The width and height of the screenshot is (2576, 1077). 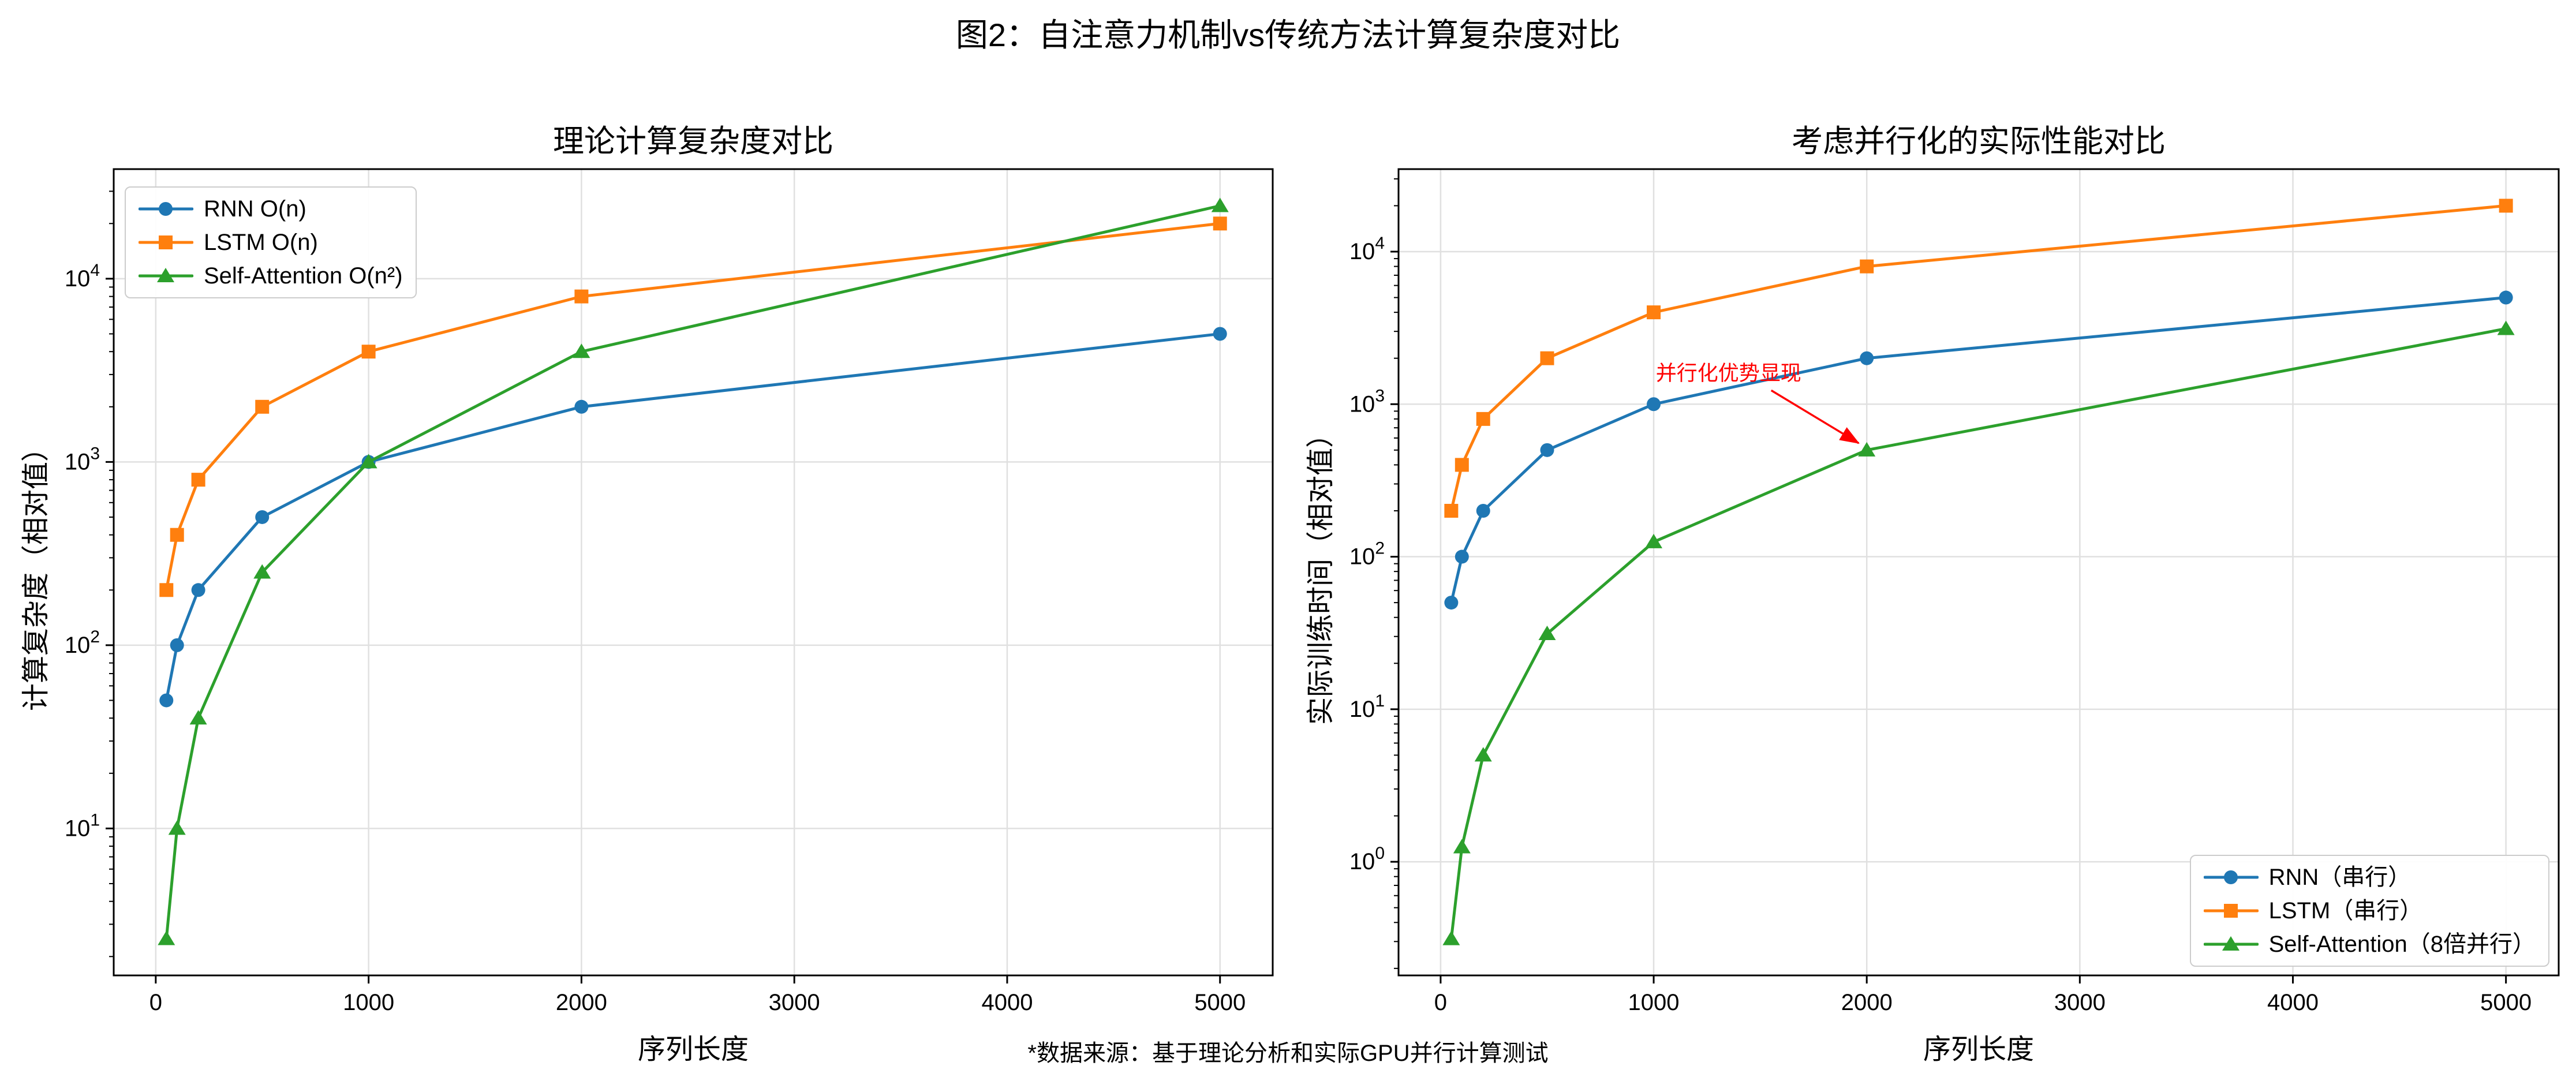 I want to click on legend-item: Self-Attention（8倍并行）, so click(x=2369, y=945).